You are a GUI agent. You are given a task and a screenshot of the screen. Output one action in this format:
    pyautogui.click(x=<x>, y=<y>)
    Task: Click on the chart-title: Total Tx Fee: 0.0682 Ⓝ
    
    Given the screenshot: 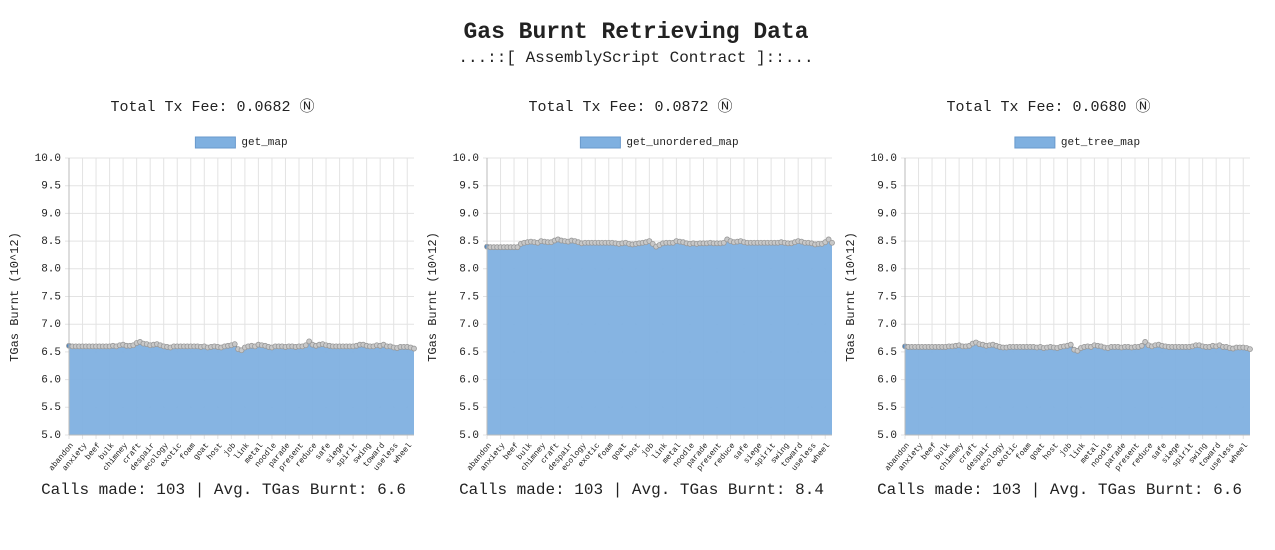 What is the action you would take?
    pyautogui.click(x=212, y=107)
    